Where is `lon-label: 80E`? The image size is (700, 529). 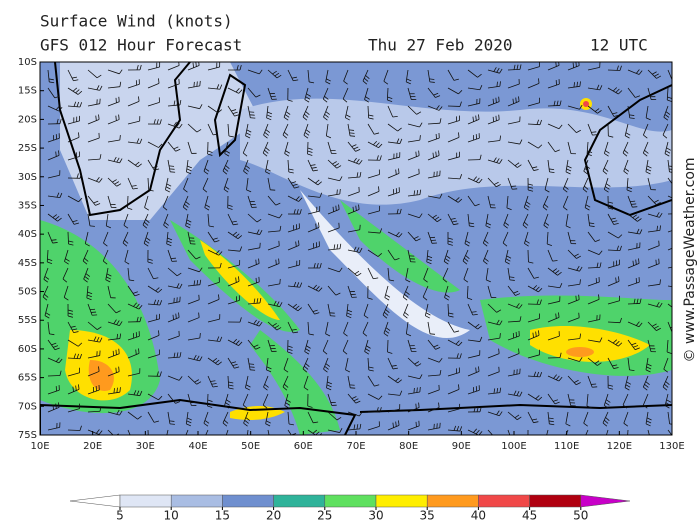 lon-label: 80E is located at coordinates (408, 446).